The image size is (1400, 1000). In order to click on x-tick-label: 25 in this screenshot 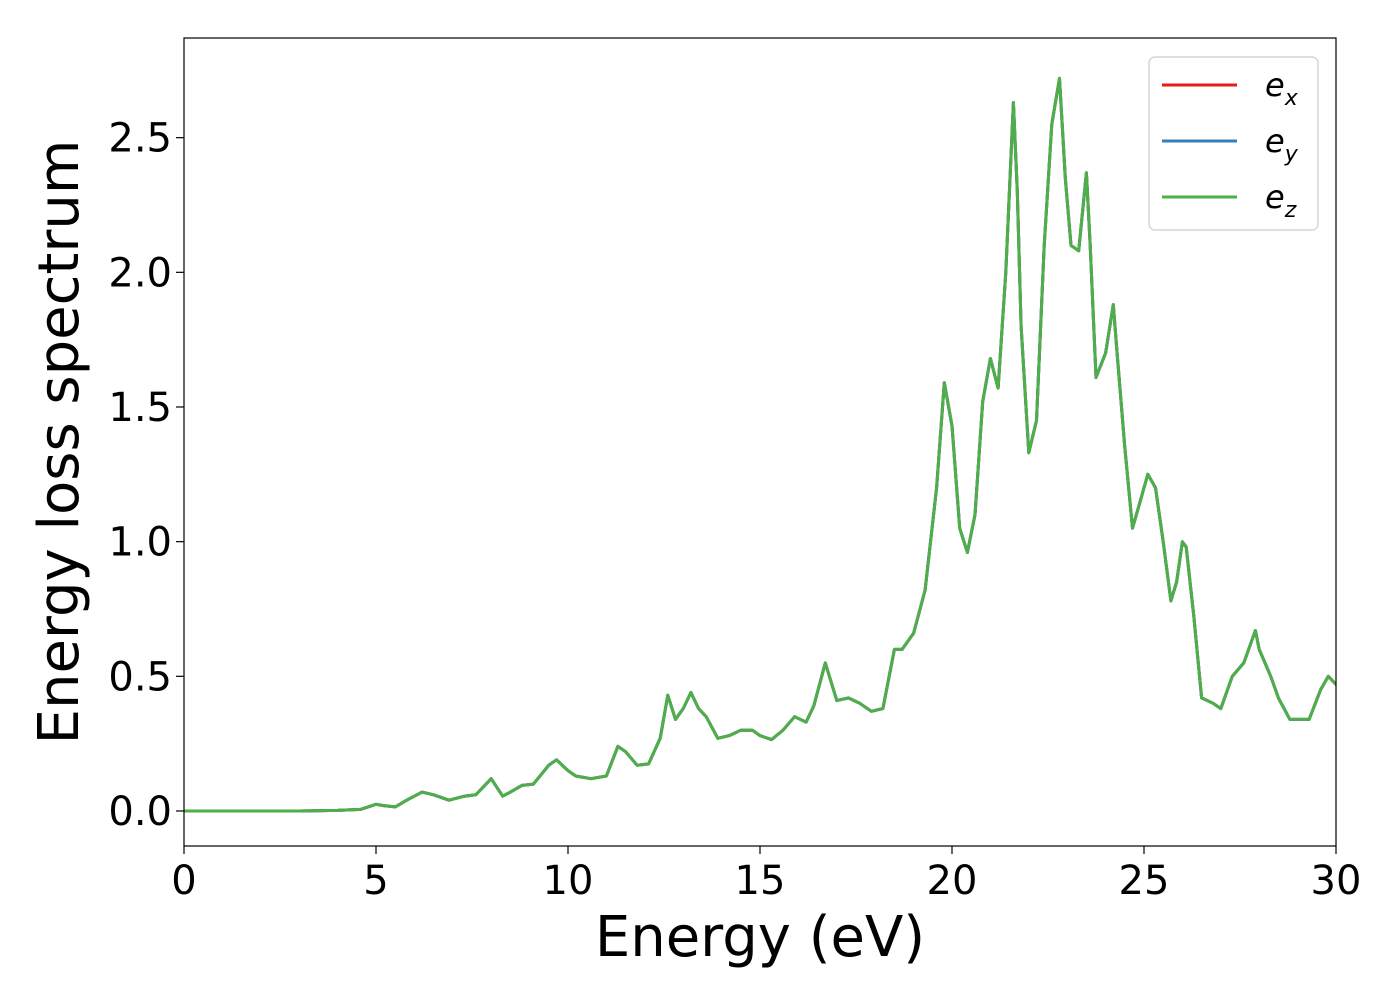, I will do `click(1144, 881)`.